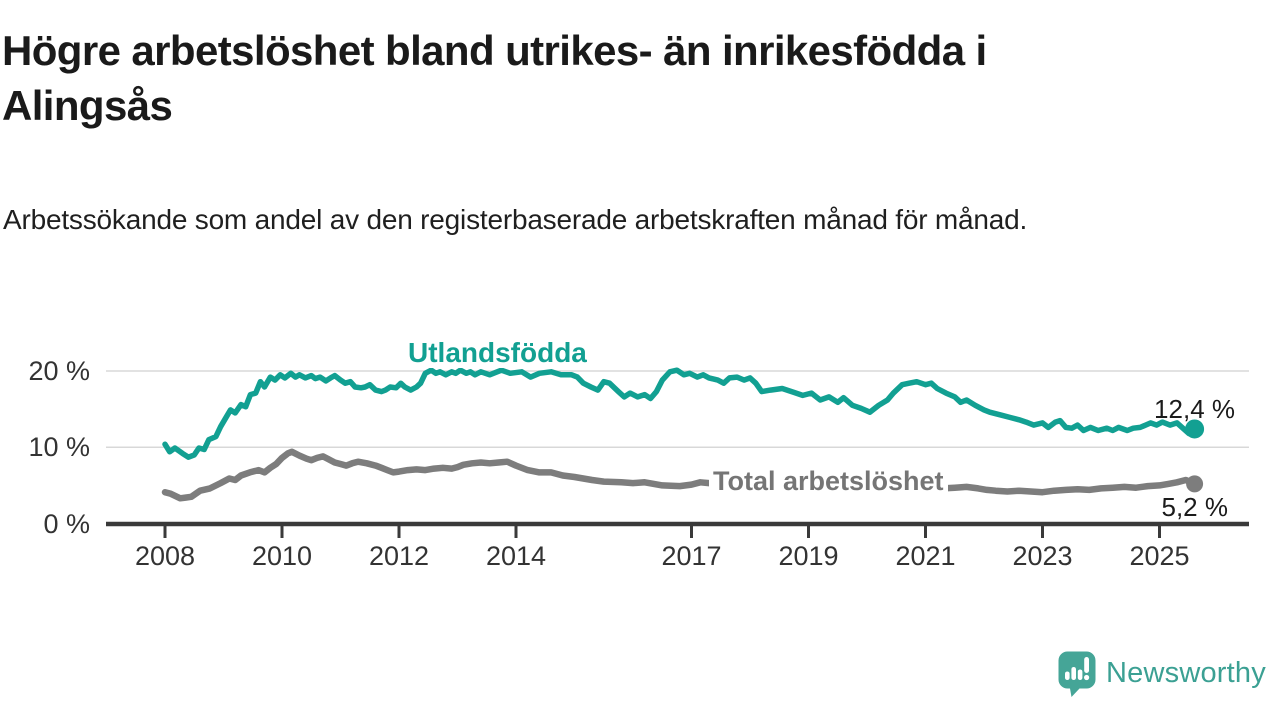 Image resolution: width=1280 pixels, height=720 pixels. I want to click on newsworthy-logo-text: Newsworthy, so click(1186, 673).